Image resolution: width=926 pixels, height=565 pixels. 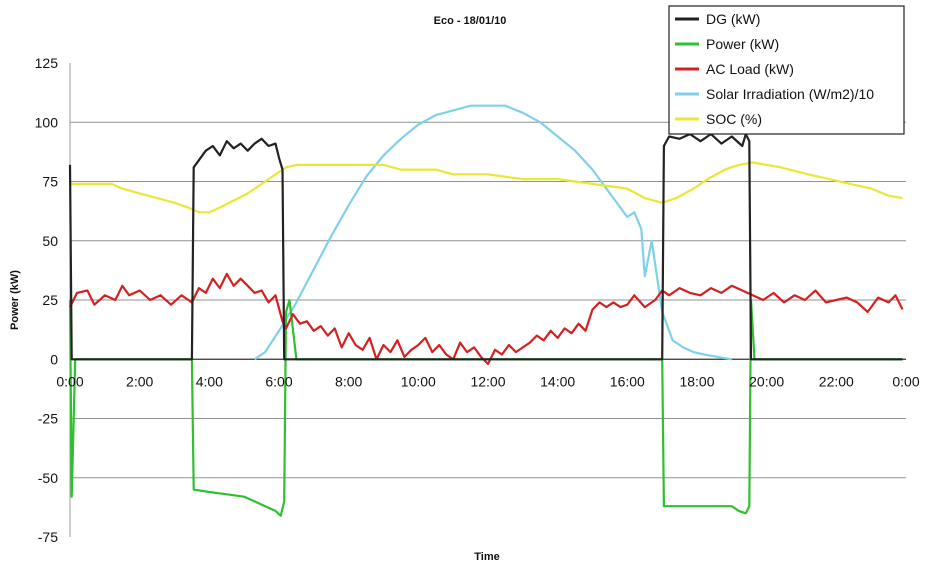 What do you see at coordinates (50, 300) in the screenshot?
I see `y-tick-label: 25` at bounding box center [50, 300].